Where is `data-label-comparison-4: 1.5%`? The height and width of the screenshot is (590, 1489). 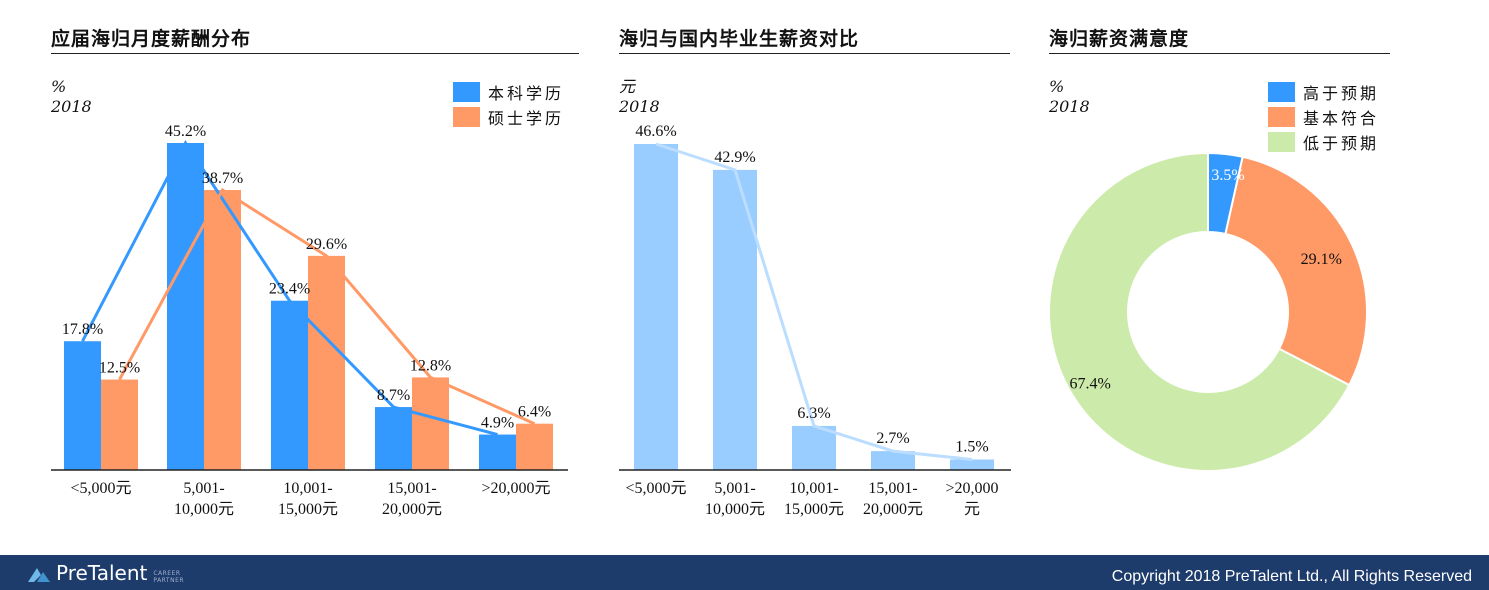
data-label-comparison-4: 1.5% is located at coordinates (971, 447).